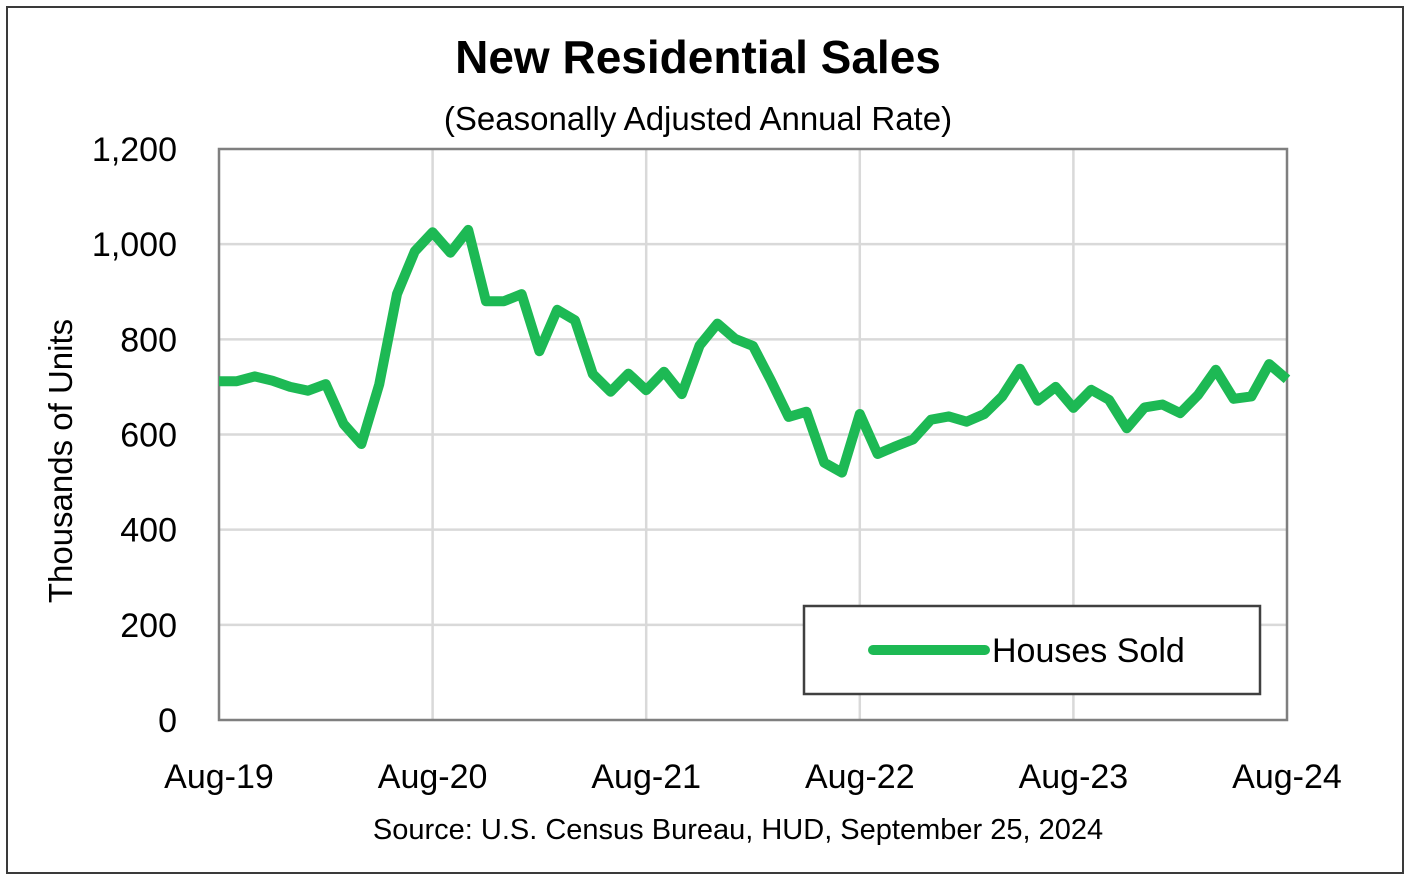 This screenshot has height=881, width=1412. Describe the element at coordinates (1088, 651) in the screenshot. I see `legend-label-houses-sold: Houses Sold` at that location.